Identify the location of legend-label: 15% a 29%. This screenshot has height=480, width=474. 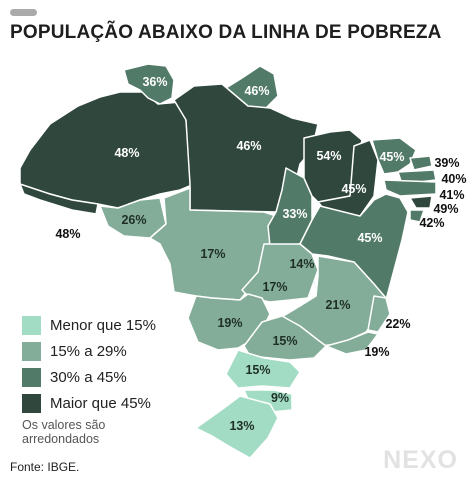
(88, 351).